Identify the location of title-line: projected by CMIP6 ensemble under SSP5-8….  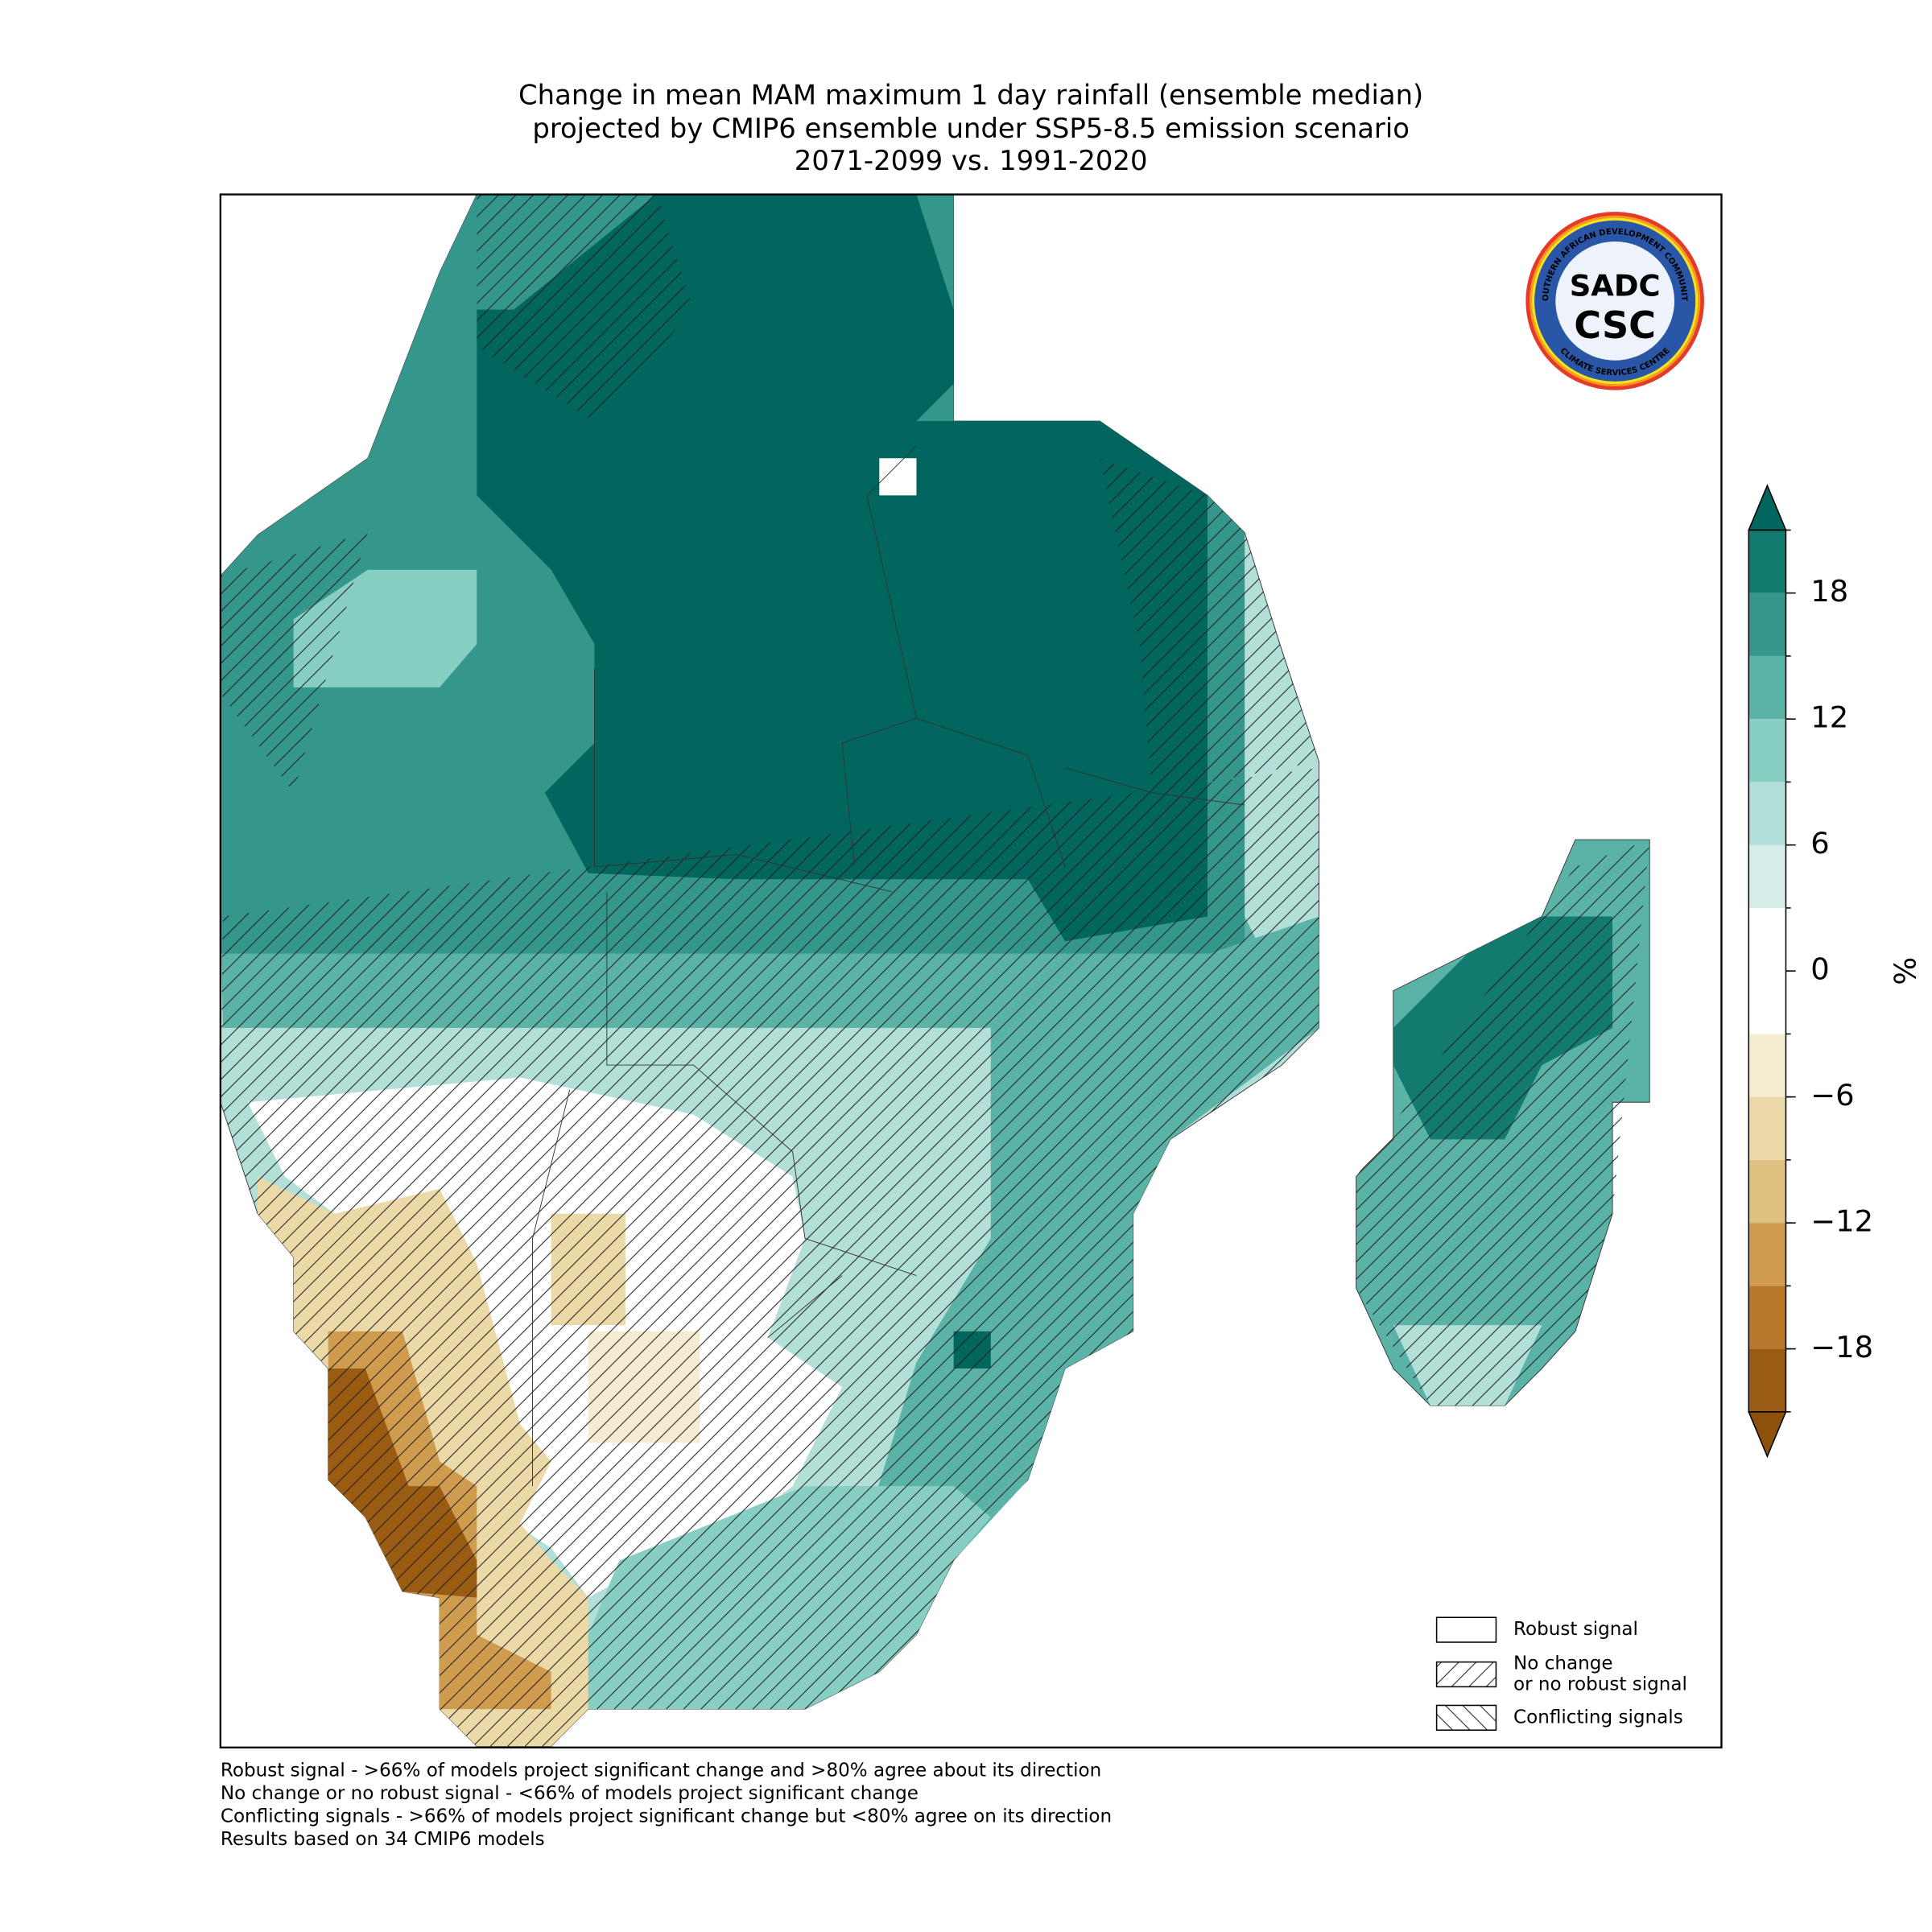
(971, 128).